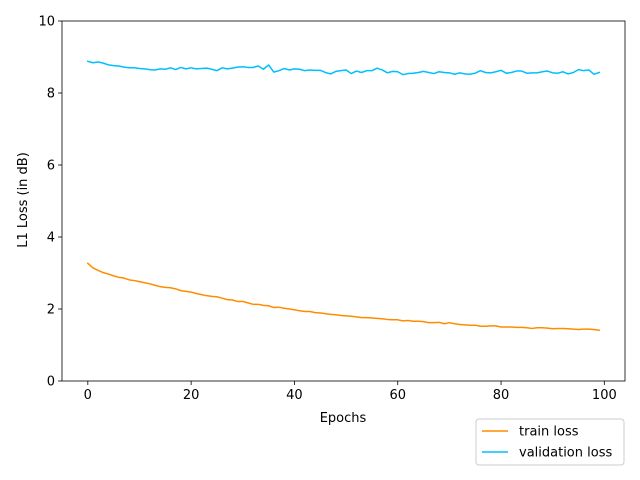 Image resolution: width=640 pixels, height=480 pixels. Describe the element at coordinates (343, 297) in the screenshot. I see `series-line-train-loss` at that location.